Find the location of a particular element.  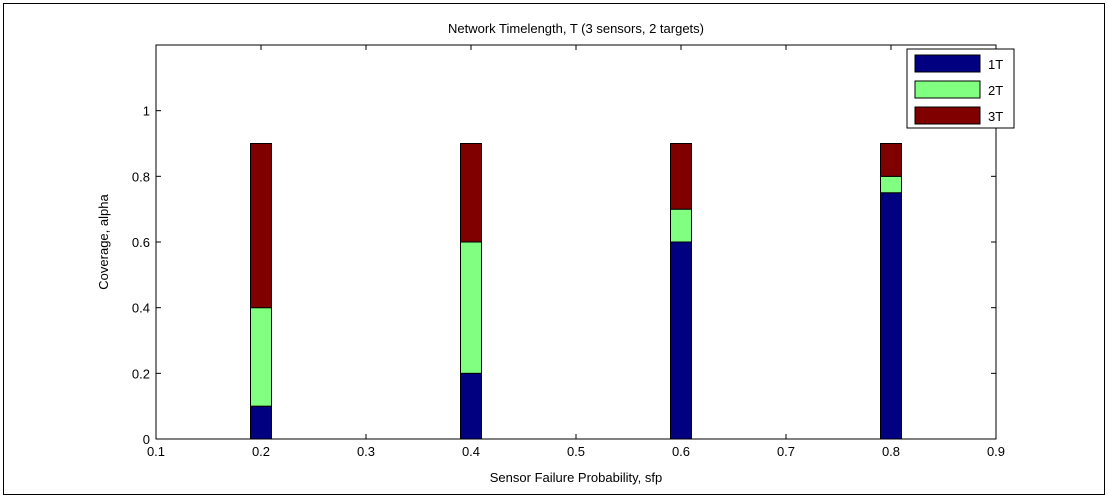

legend-swatch-1T is located at coordinates (947, 63).